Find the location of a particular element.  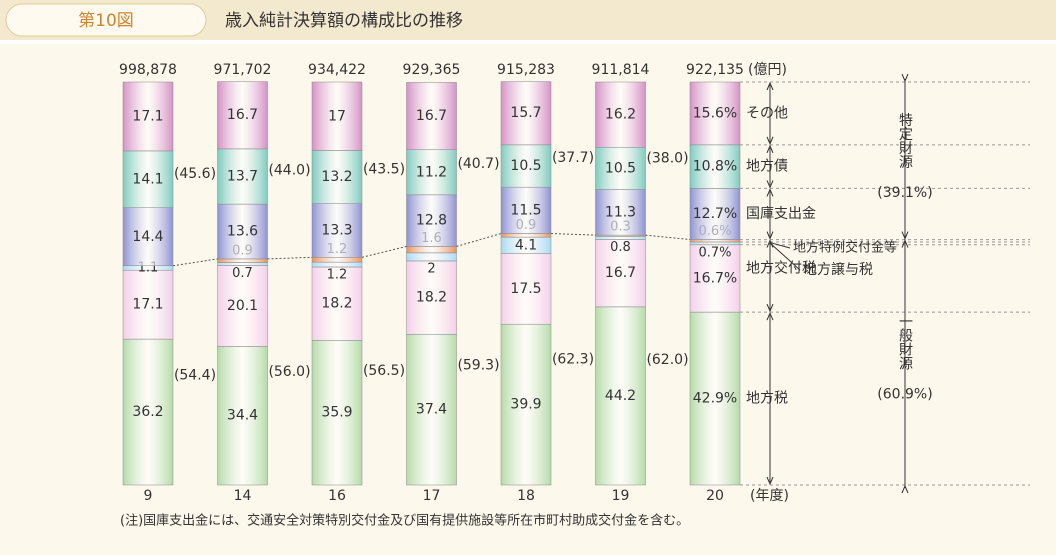

specific-share: (44.0) is located at coordinates (289, 170).